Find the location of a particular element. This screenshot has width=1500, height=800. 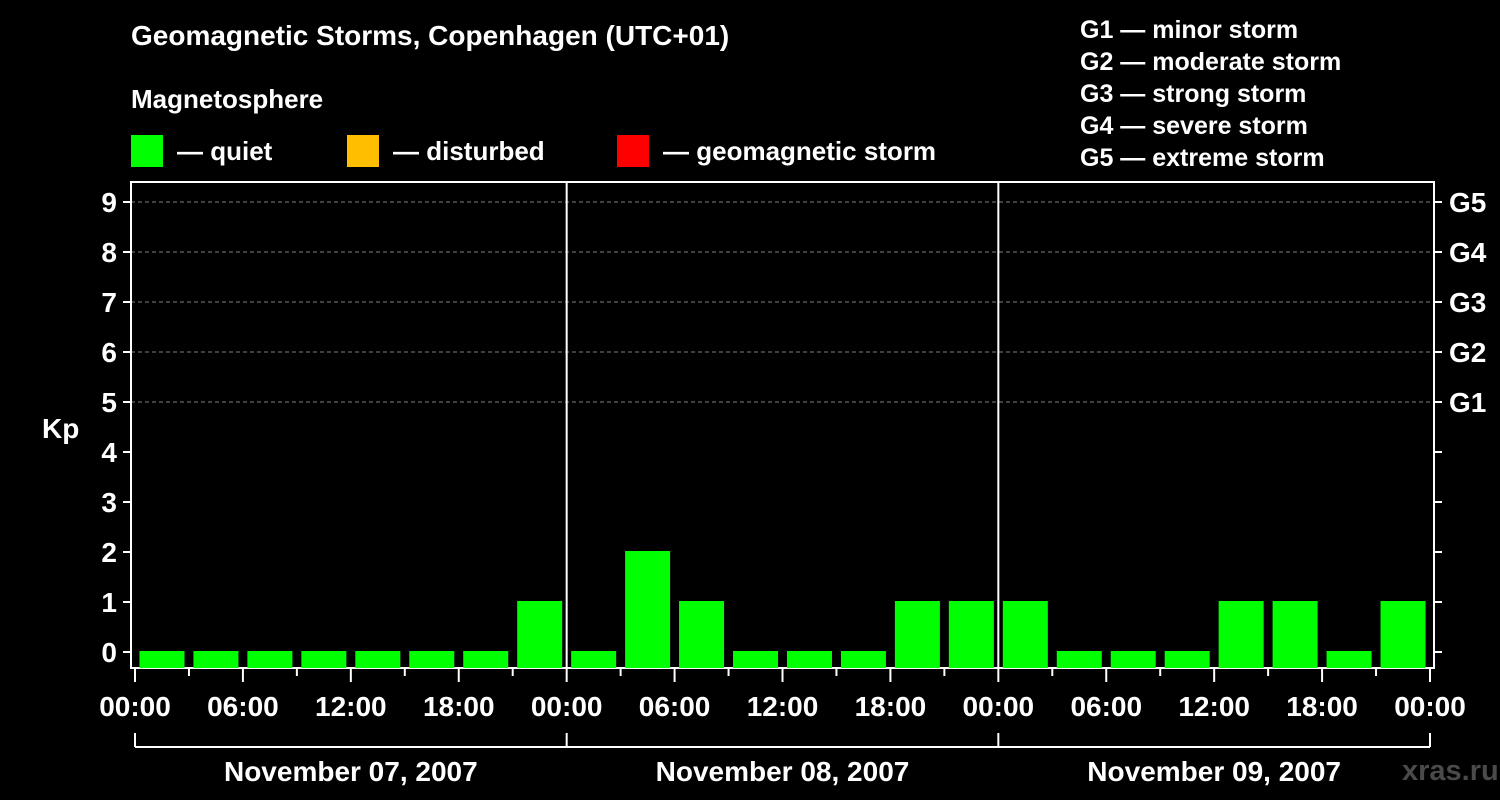

legend-swatch-quiet is located at coordinates (147, 151).